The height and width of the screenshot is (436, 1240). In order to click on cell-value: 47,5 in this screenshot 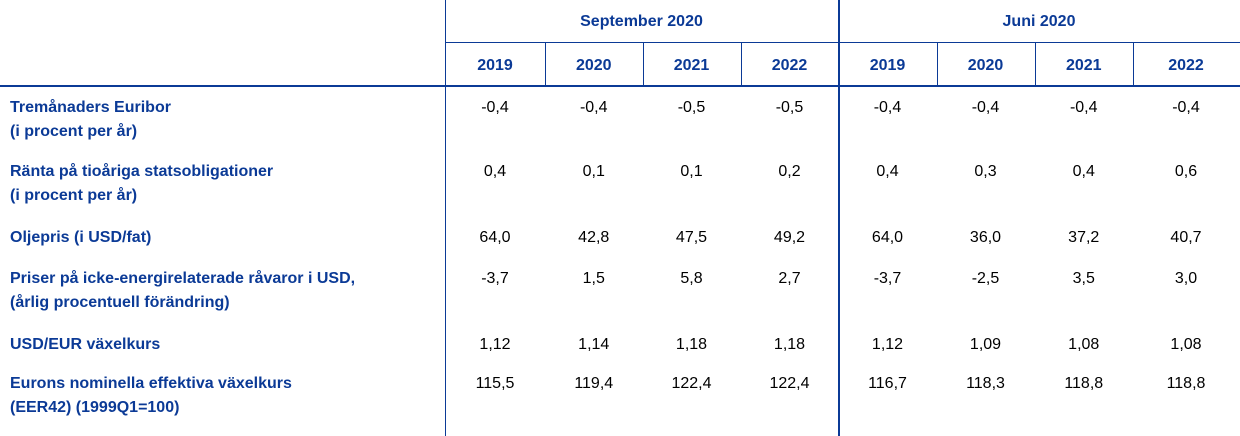, I will do `click(691, 237)`.